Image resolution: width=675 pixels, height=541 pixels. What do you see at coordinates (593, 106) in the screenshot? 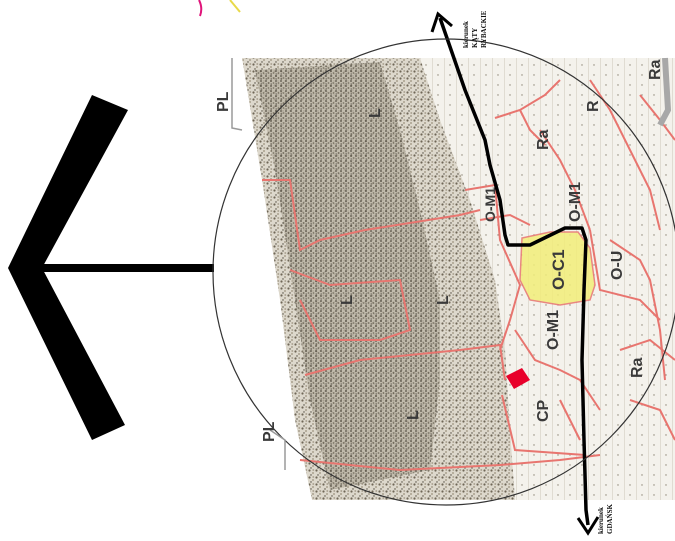
I see `zone-label-r-top: R` at bounding box center [593, 106].